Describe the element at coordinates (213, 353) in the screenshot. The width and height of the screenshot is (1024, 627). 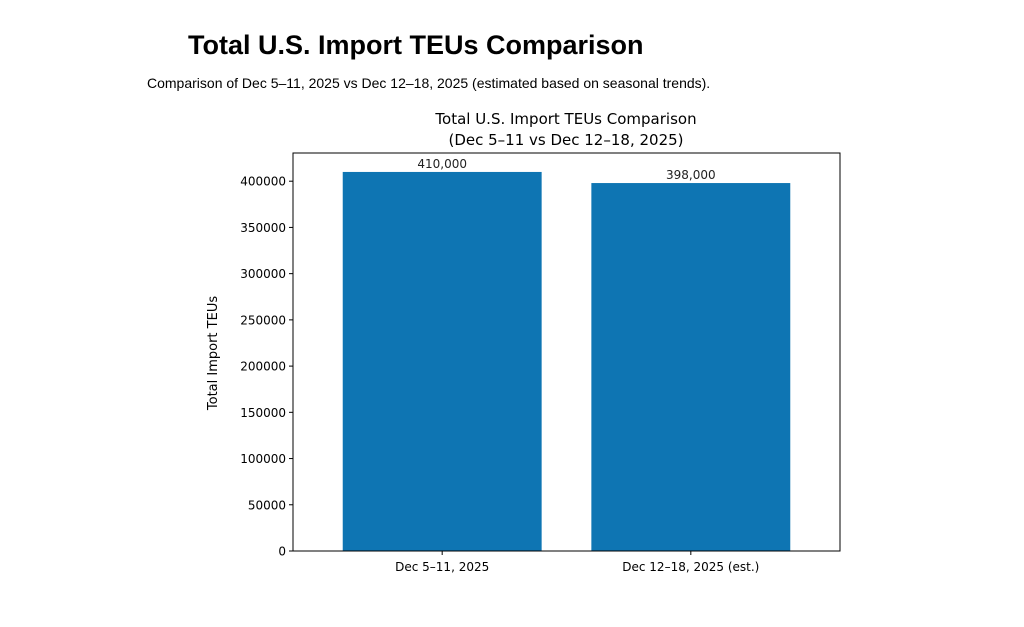
I see `y-axis-label: Total Import TEUs` at that location.